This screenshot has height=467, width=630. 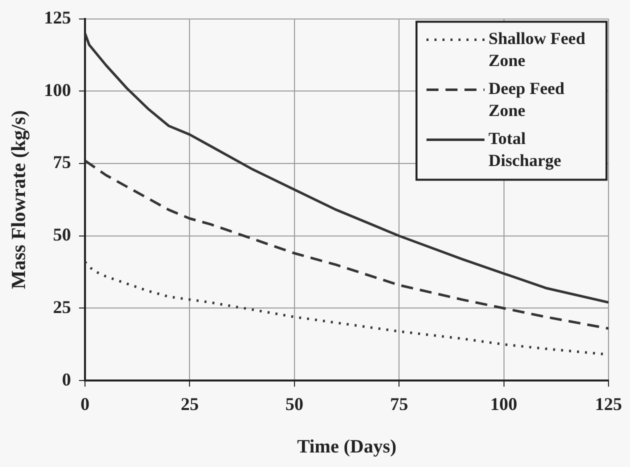 I want to click on x-tick-label: 75, so click(x=399, y=404).